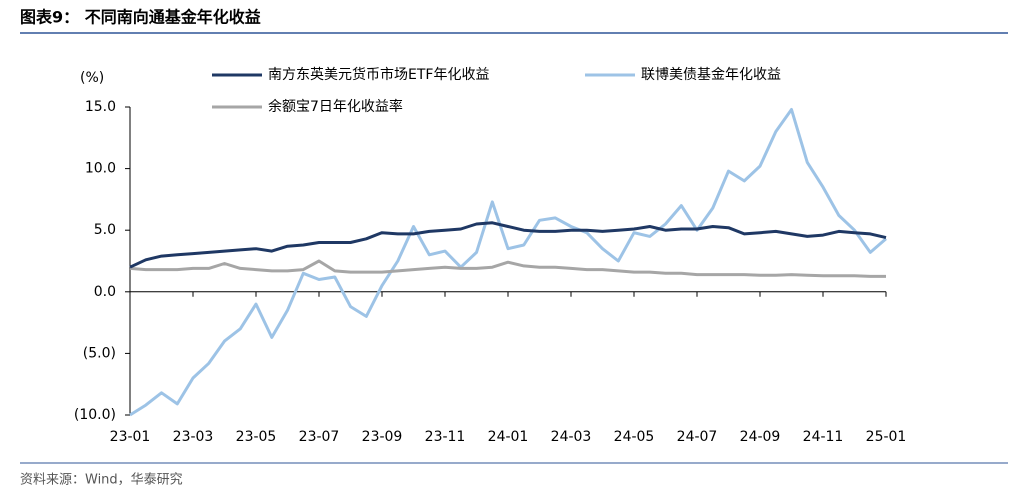  What do you see at coordinates (760, 437) in the screenshot?
I see `x-tick-label: 24-09` at bounding box center [760, 437].